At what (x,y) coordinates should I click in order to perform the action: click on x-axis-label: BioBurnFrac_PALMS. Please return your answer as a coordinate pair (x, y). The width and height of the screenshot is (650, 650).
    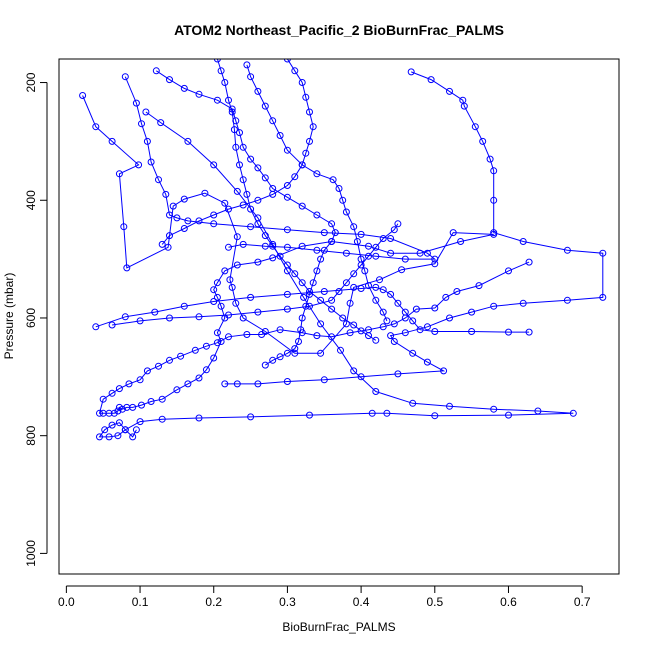
    Looking at the image, I should click on (338, 627).